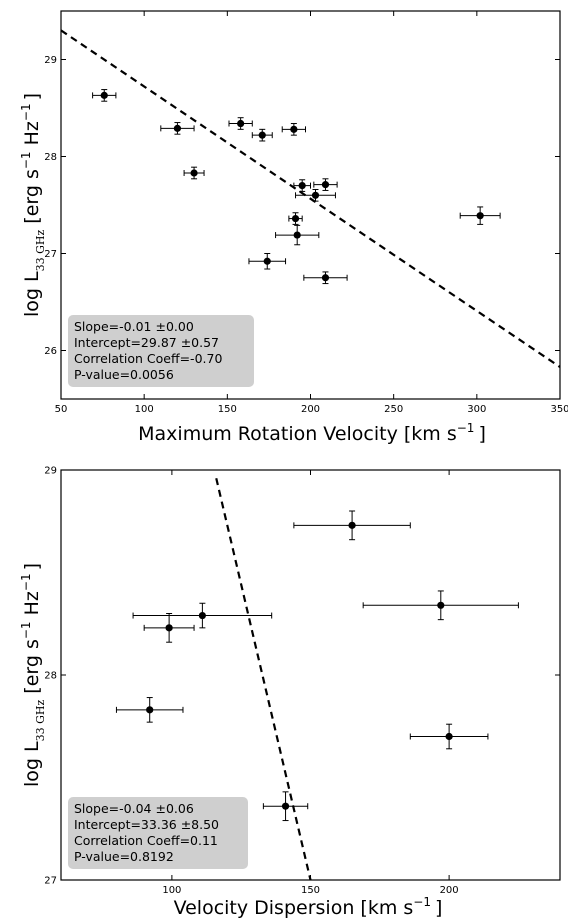  I want to click on x-tick-label: 50, so click(61, 409).